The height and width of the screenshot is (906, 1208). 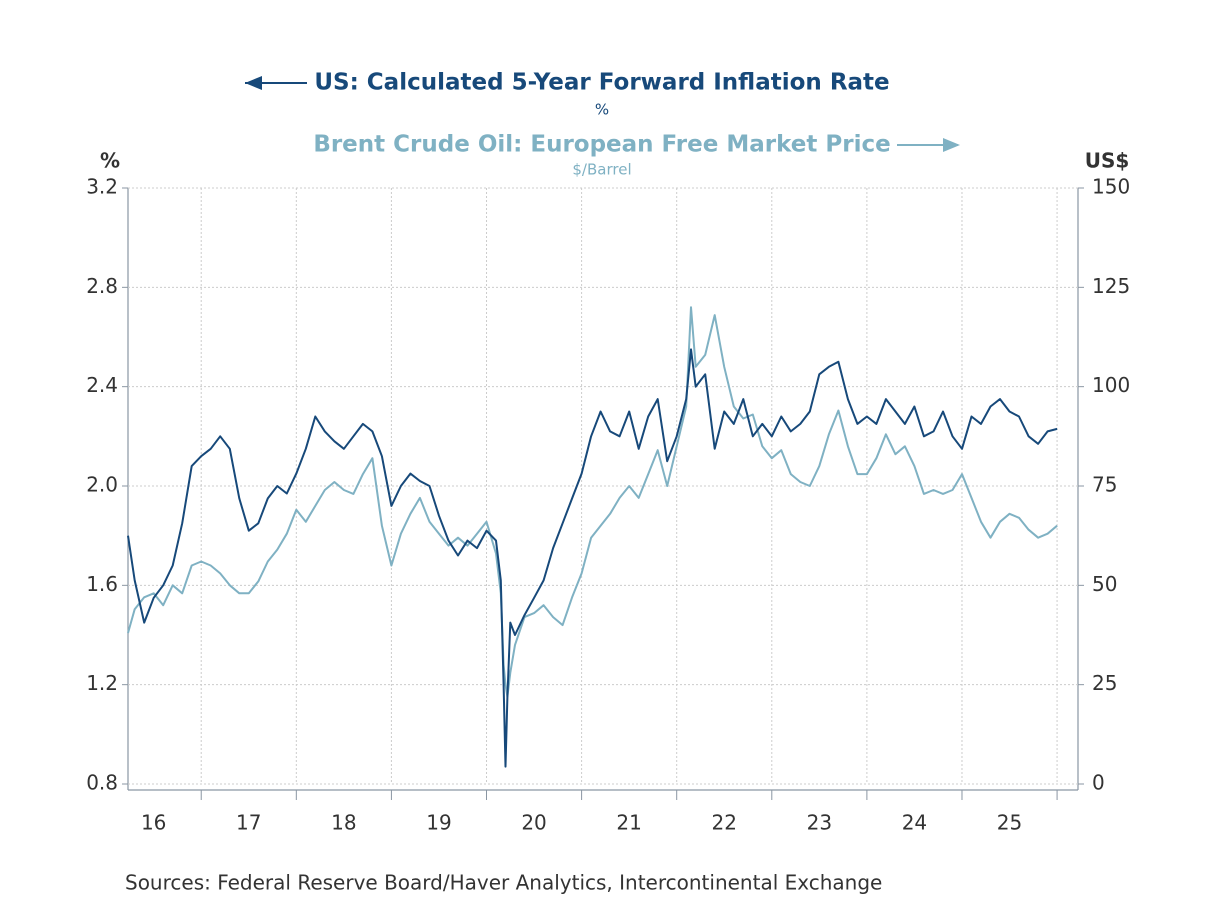 I want to click on y-tick-label: 2.4, so click(x=102, y=385).